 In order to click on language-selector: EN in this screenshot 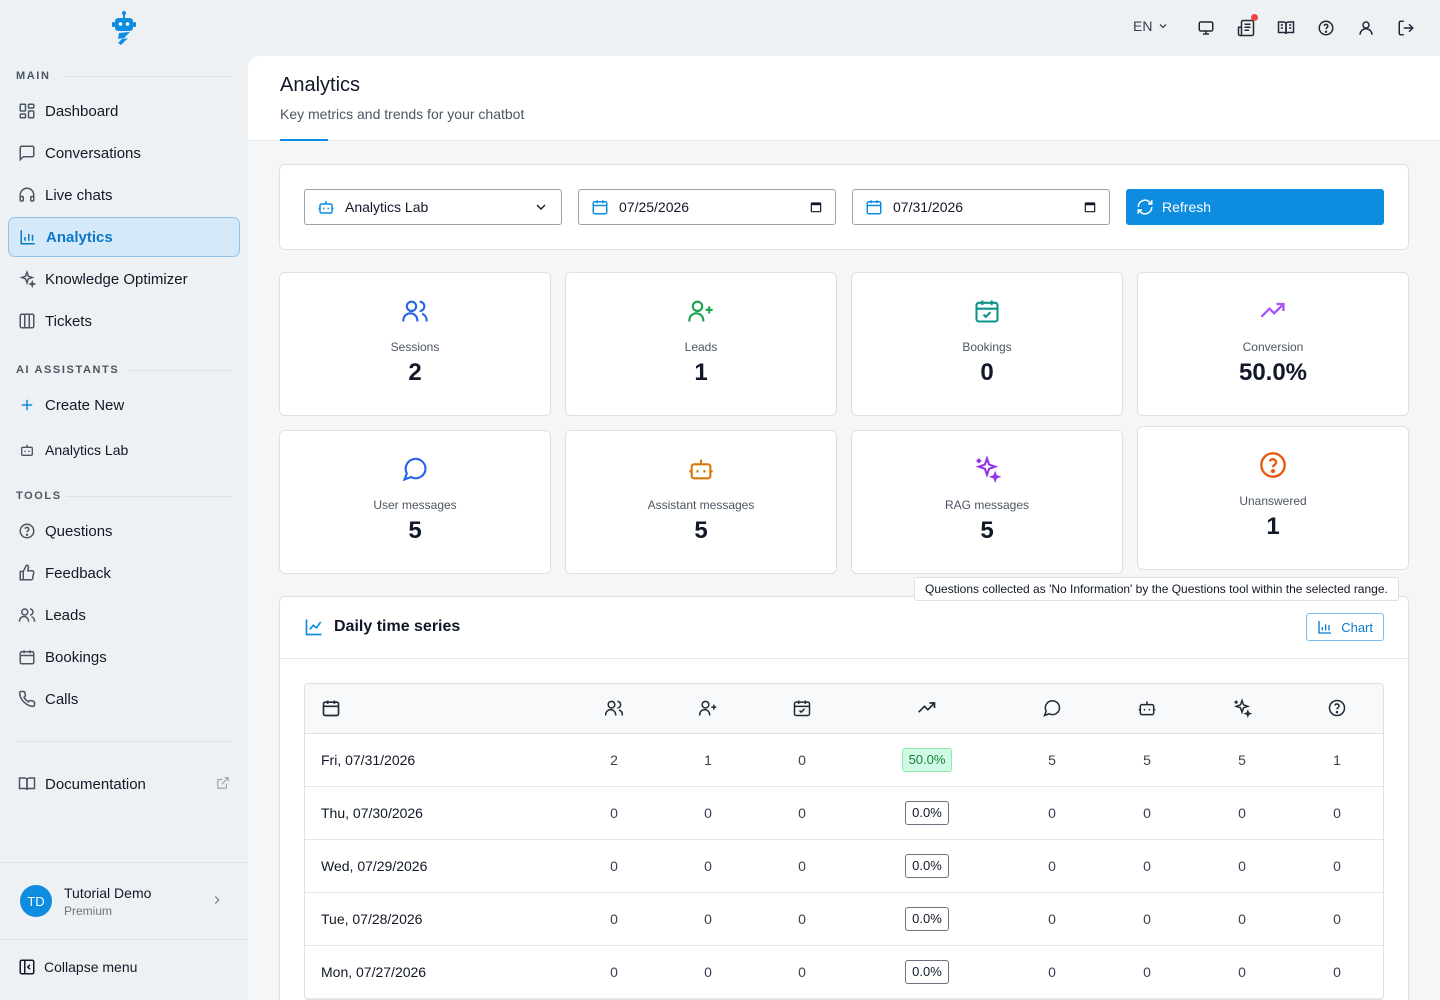, I will do `click(1151, 26)`.